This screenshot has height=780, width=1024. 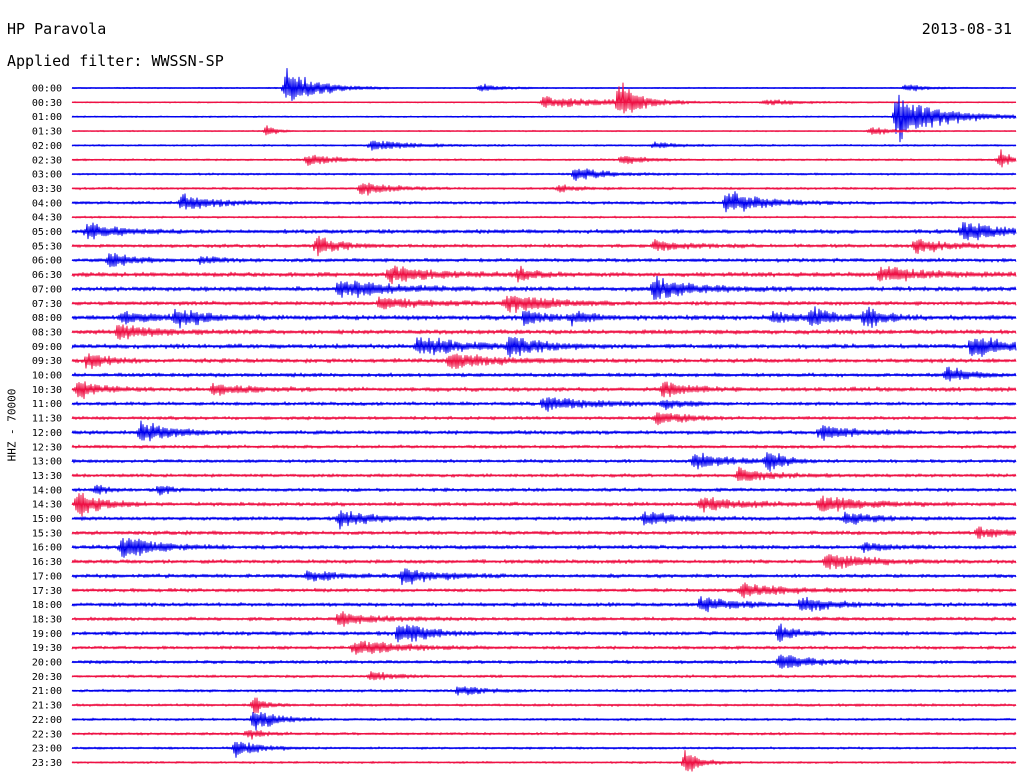 What do you see at coordinates (47, 462) in the screenshot?
I see `row-time-label: 13:00` at bounding box center [47, 462].